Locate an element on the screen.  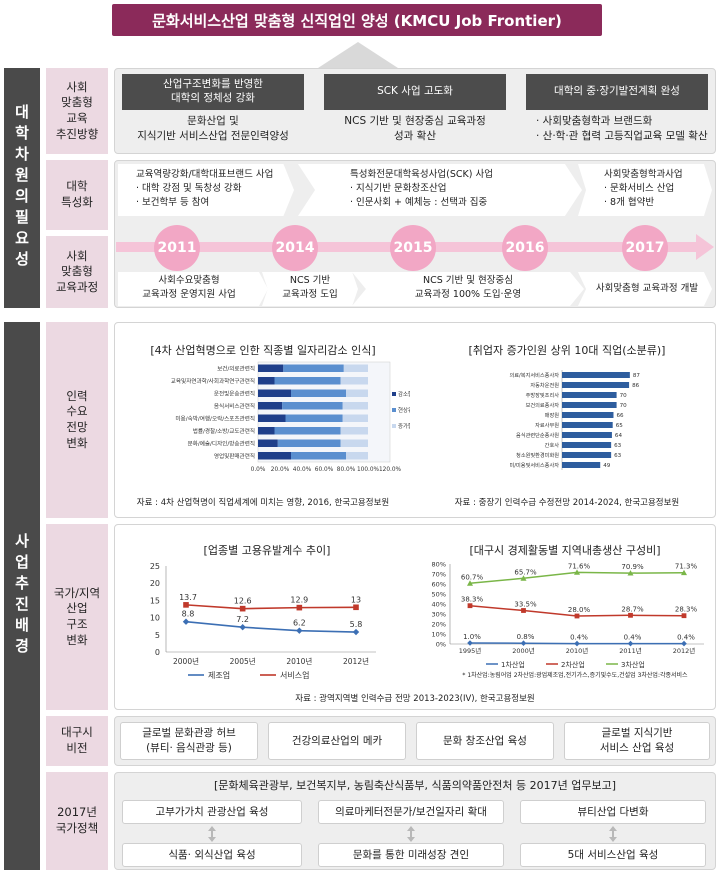
curriculum-arrow-4: 사회맞춤형 교육과정 개발 is located at coordinates (645, 289).